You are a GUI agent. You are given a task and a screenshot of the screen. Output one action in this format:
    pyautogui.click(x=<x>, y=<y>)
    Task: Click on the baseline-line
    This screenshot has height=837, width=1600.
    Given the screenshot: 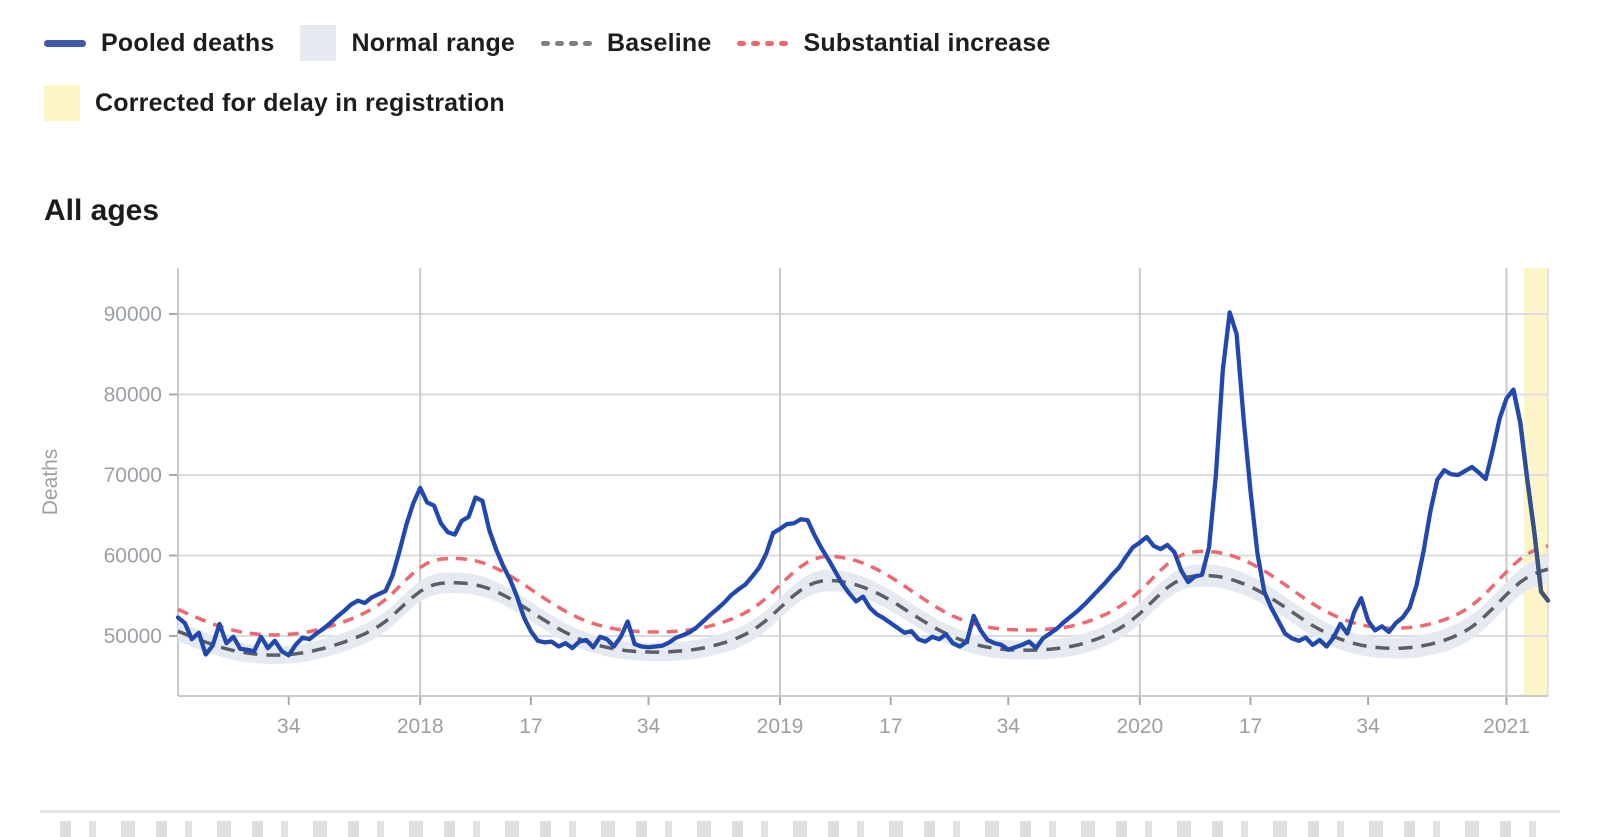 What is the action you would take?
    pyautogui.click(x=863, y=612)
    